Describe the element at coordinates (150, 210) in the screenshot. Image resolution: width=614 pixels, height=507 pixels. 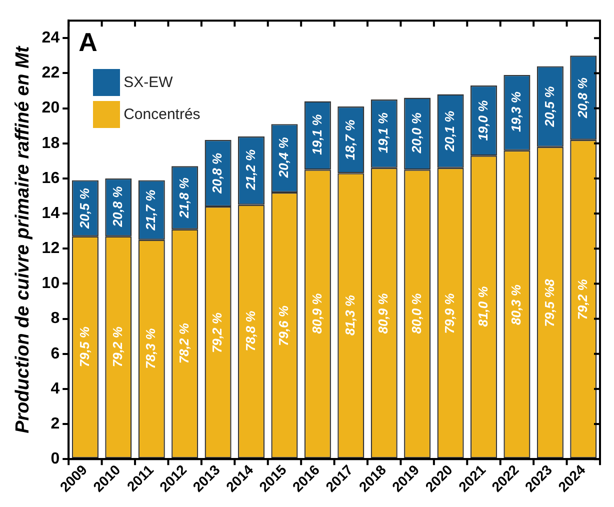
I see `annotation: 21,7 %` at that location.